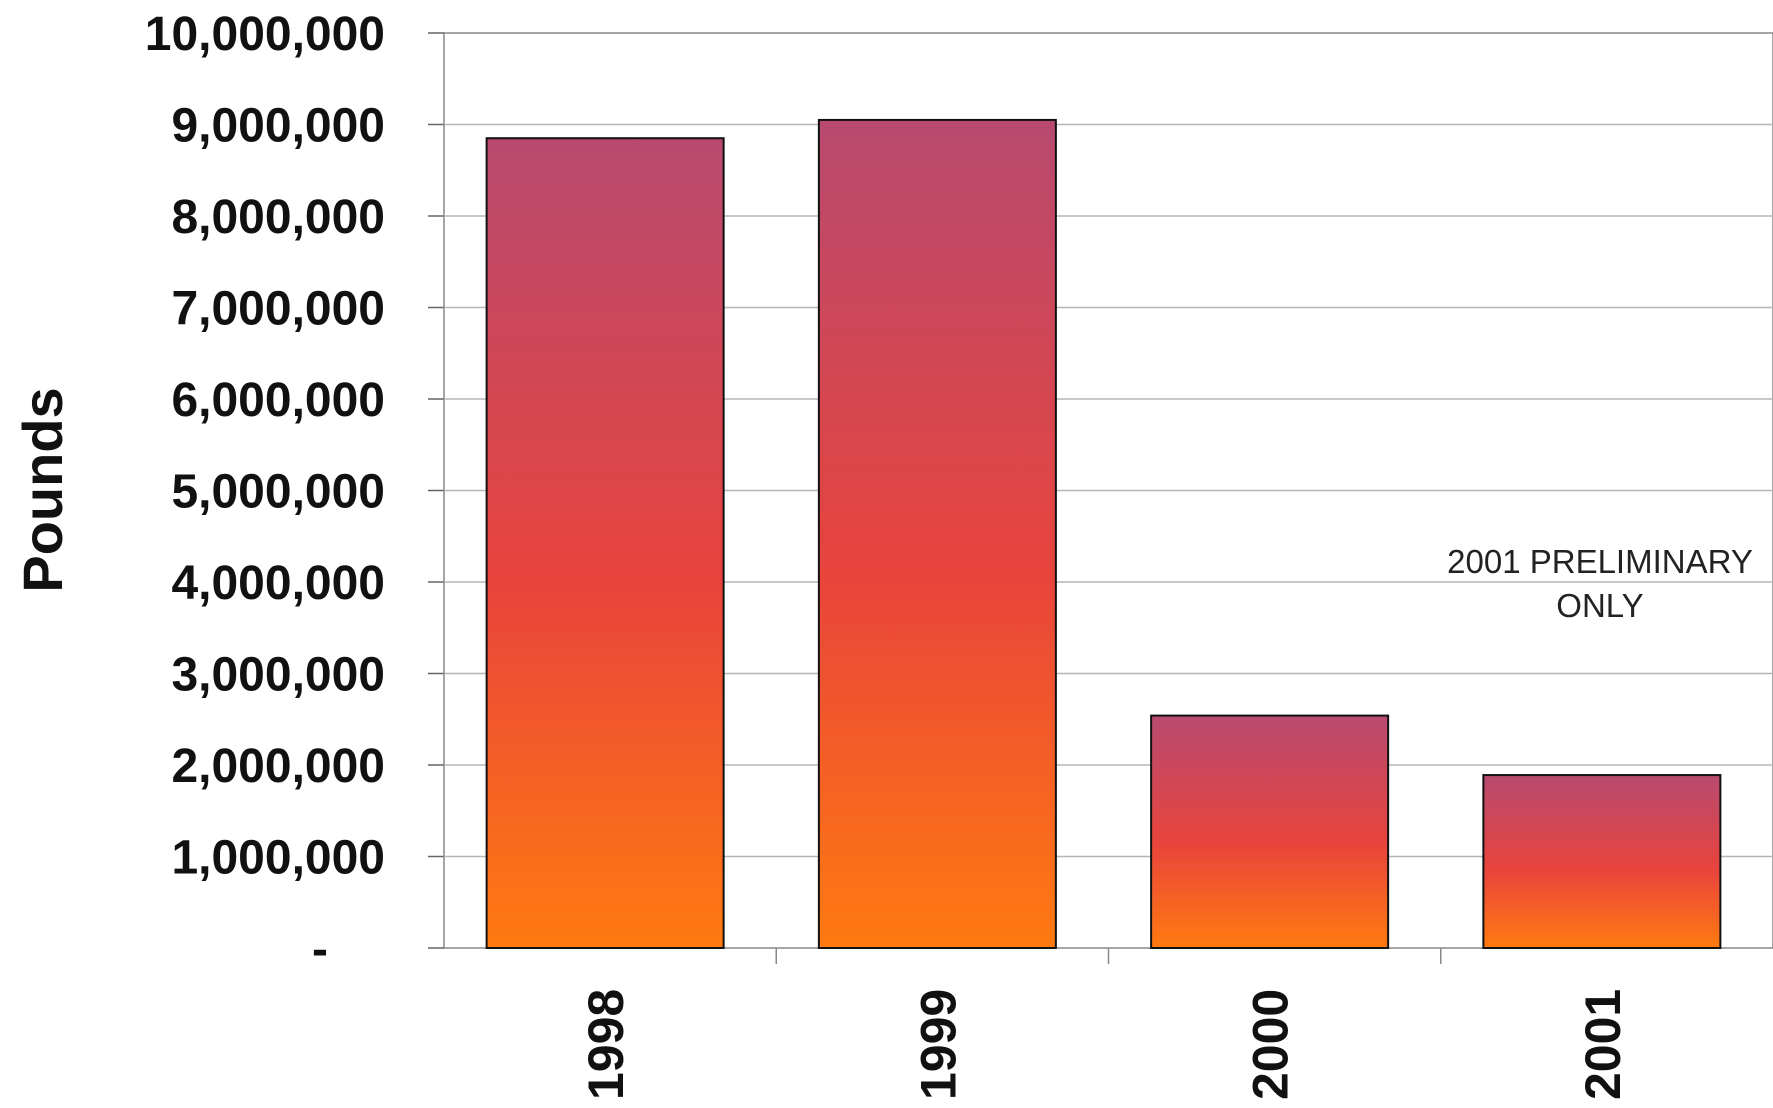 The width and height of the screenshot is (1773, 1108). What do you see at coordinates (278, 583) in the screenshot?
I see `y-tick-label: 4,000,000` at bounding box center [278, 583].